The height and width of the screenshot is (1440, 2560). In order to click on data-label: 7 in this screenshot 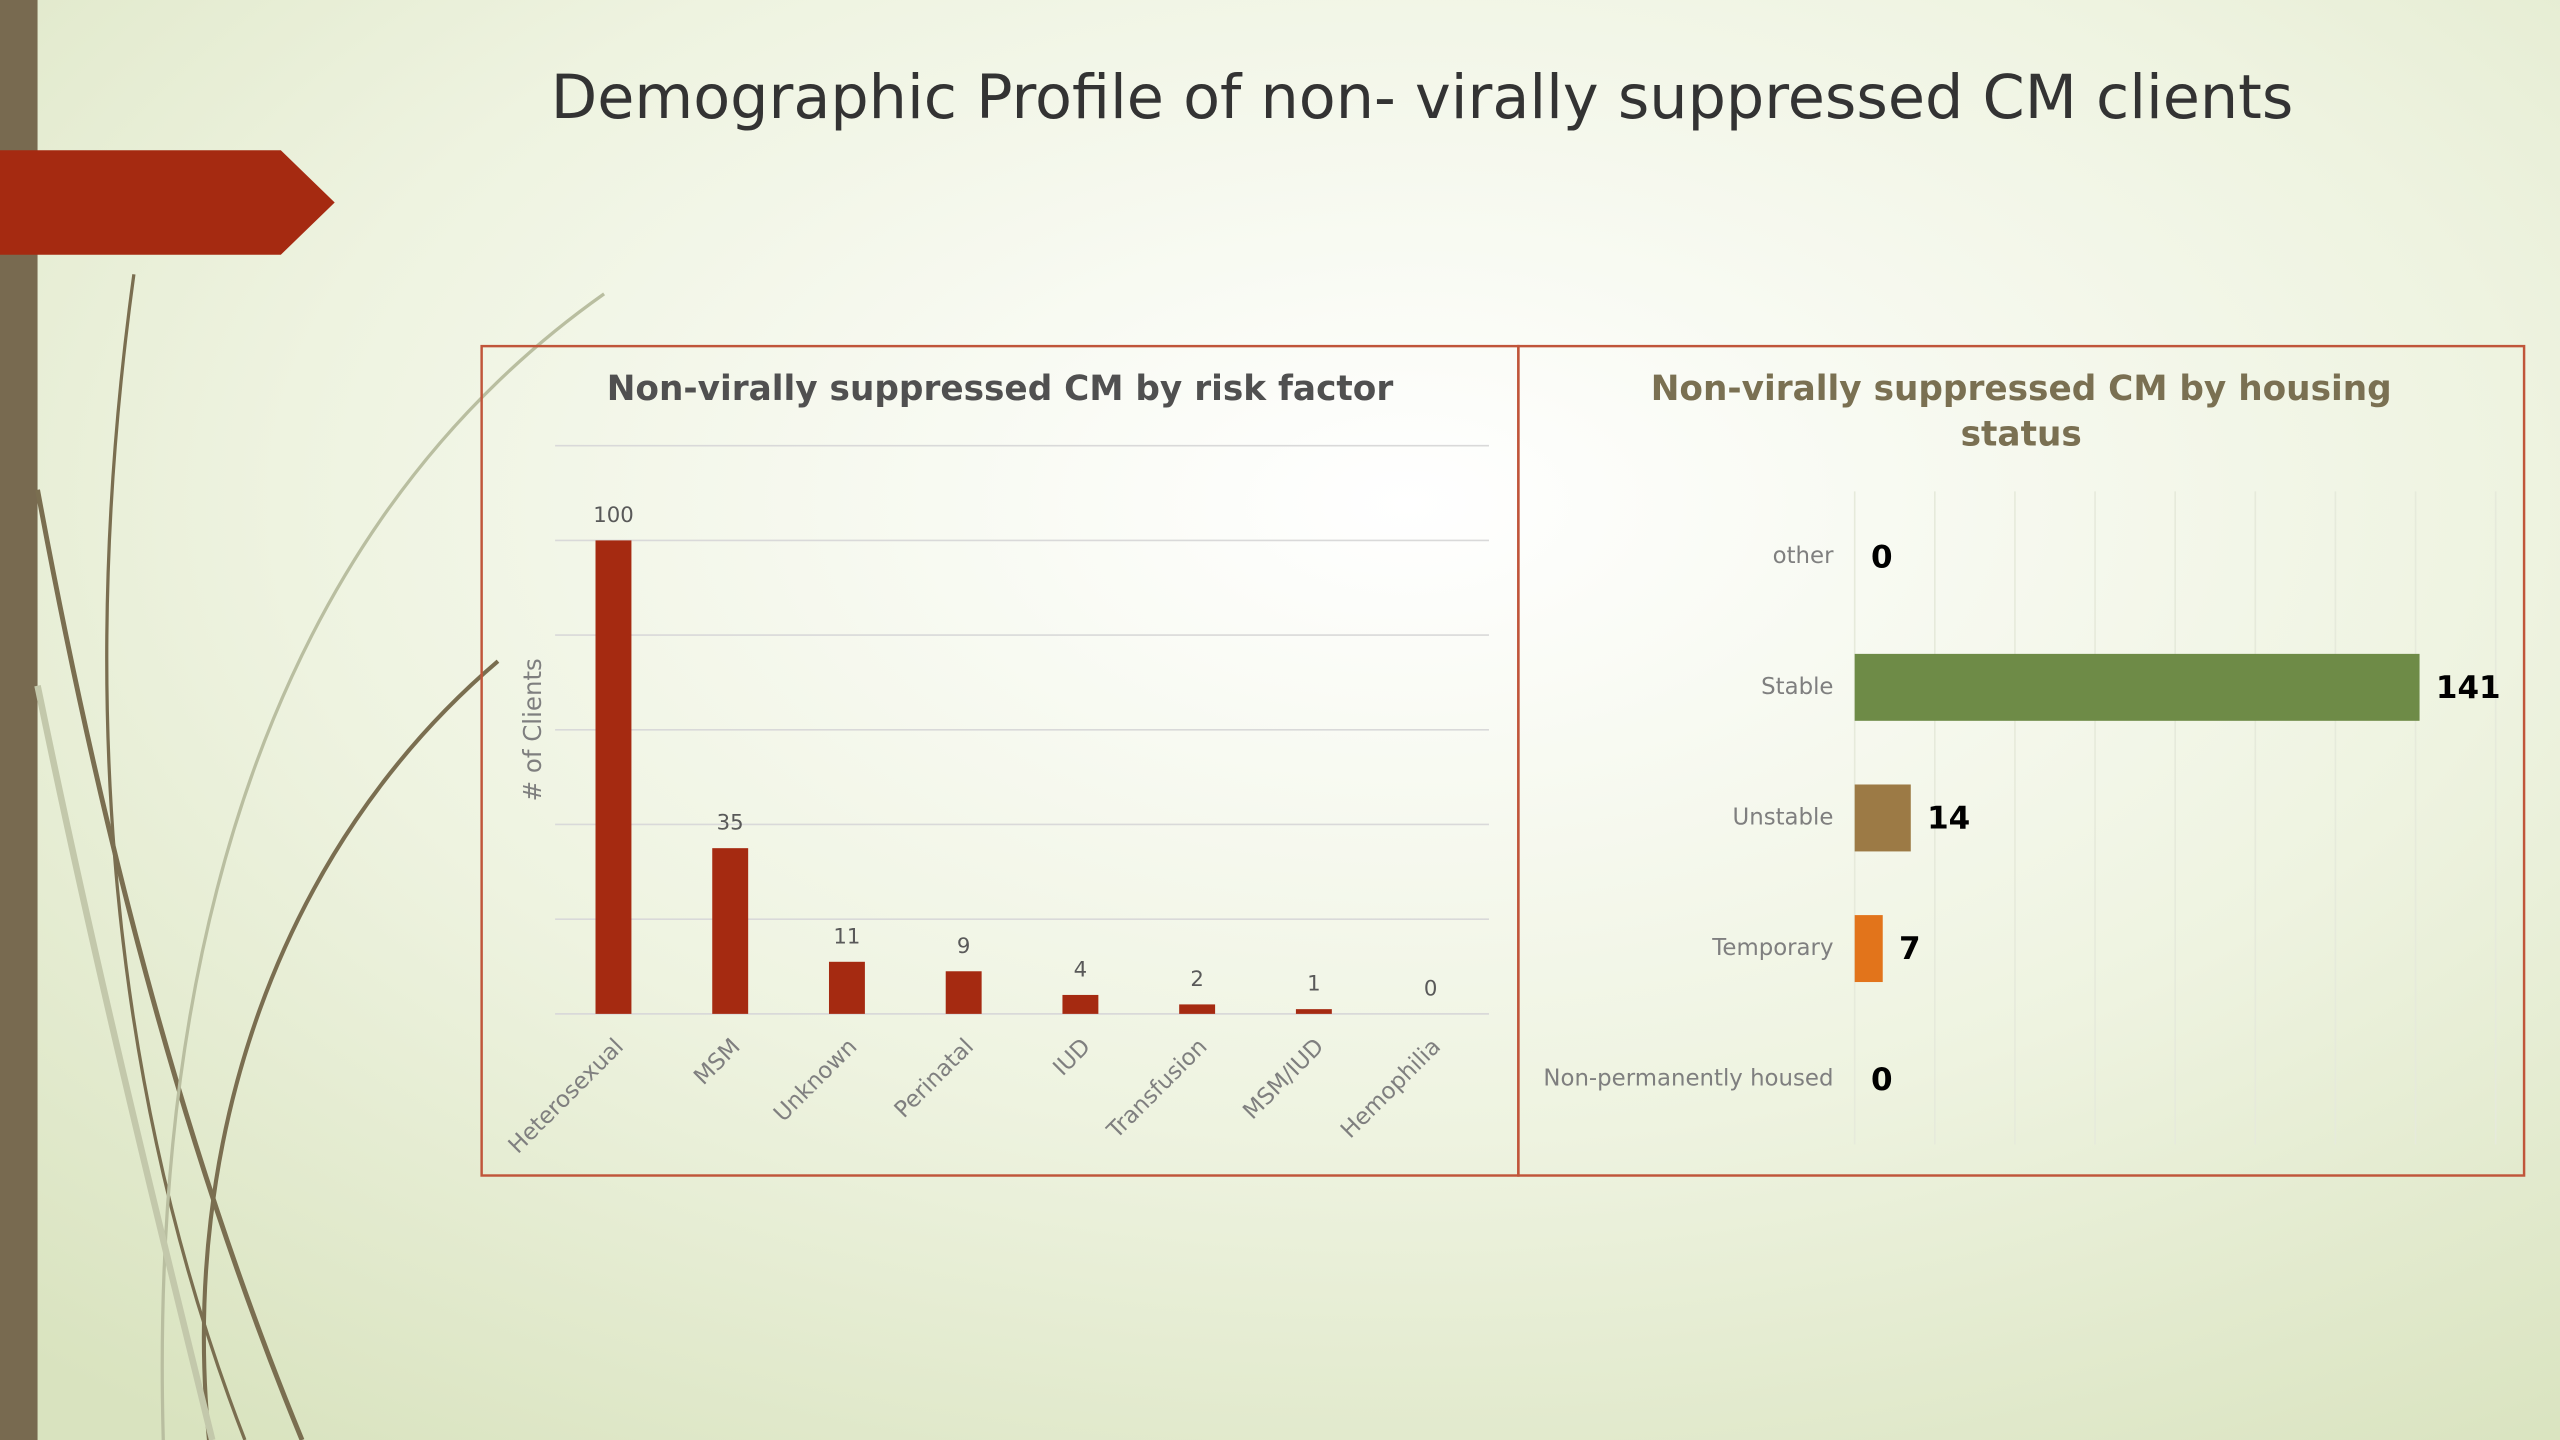, I will do `click(1910, 949)`.